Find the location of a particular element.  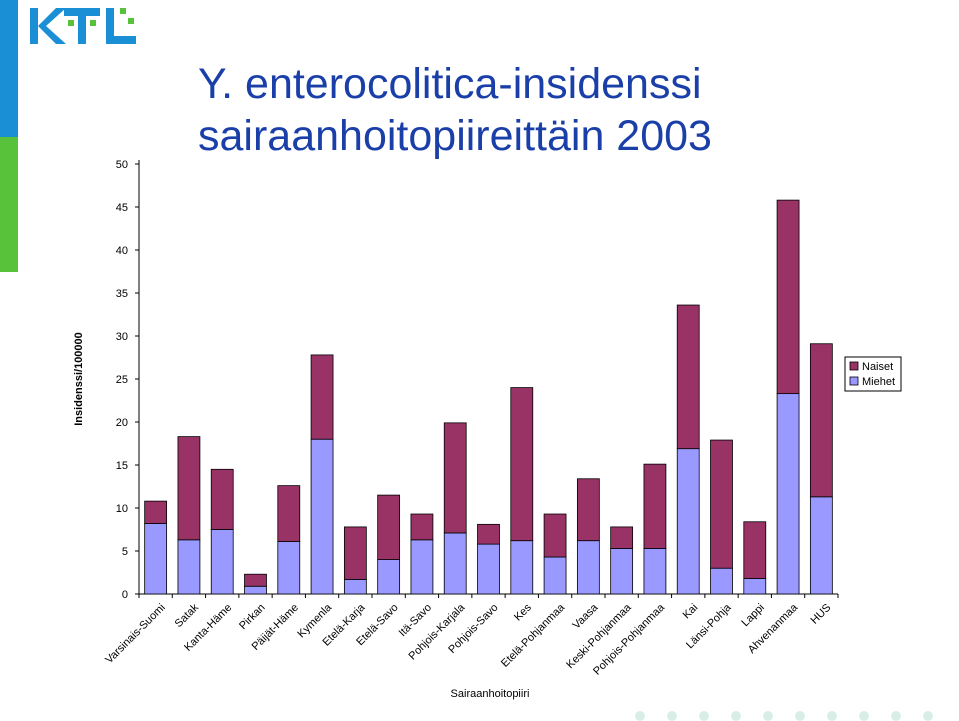

x-tick-label: Etelä-Pohjanmaa is located at coordinates (533, 635).